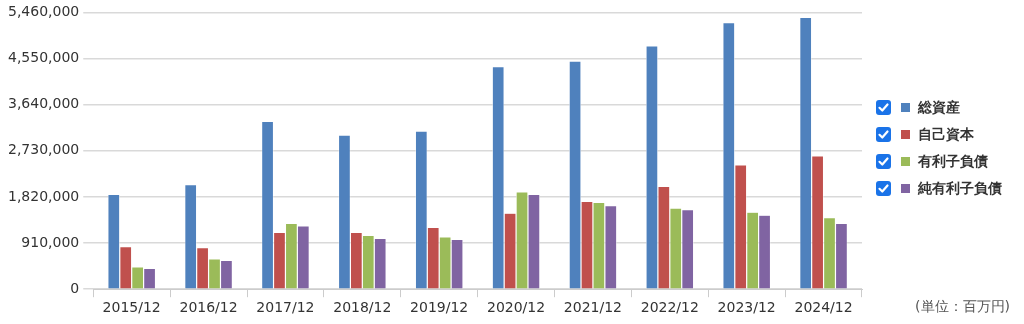 This screenshot has width=1024, height=324. I want to click on legend-label: 総資産, so click(939, 107).